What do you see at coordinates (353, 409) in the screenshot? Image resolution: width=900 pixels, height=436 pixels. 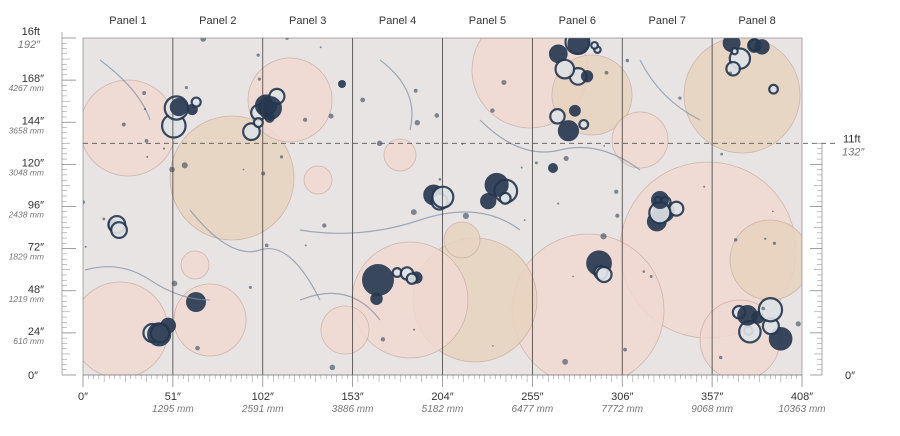 I see `bottom-tick-mm: 3886 mm` at bounding box center [353, 409].